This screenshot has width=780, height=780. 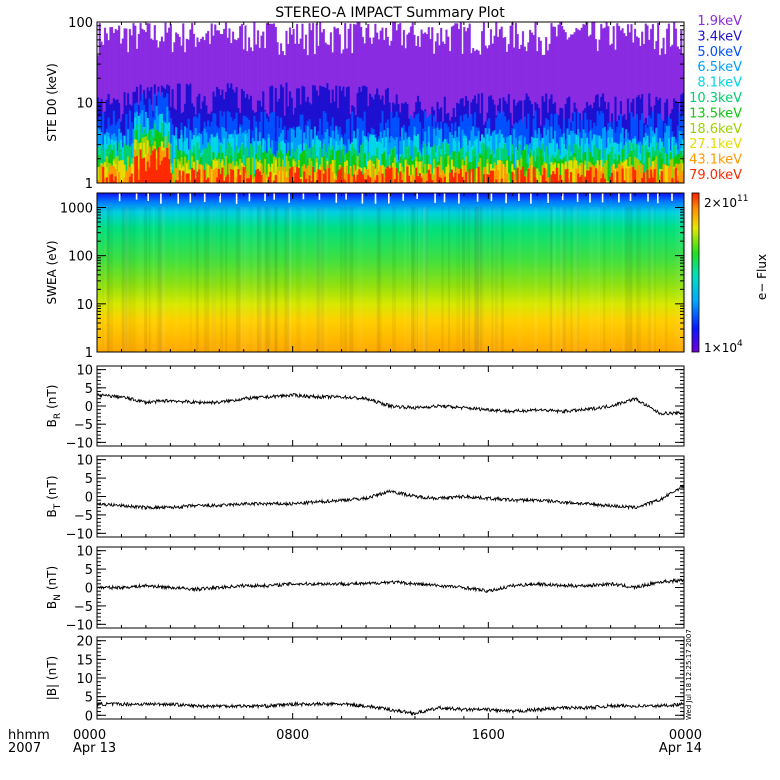 I want to click on ste-ytick-label: 1, so click(x=89, y=184).